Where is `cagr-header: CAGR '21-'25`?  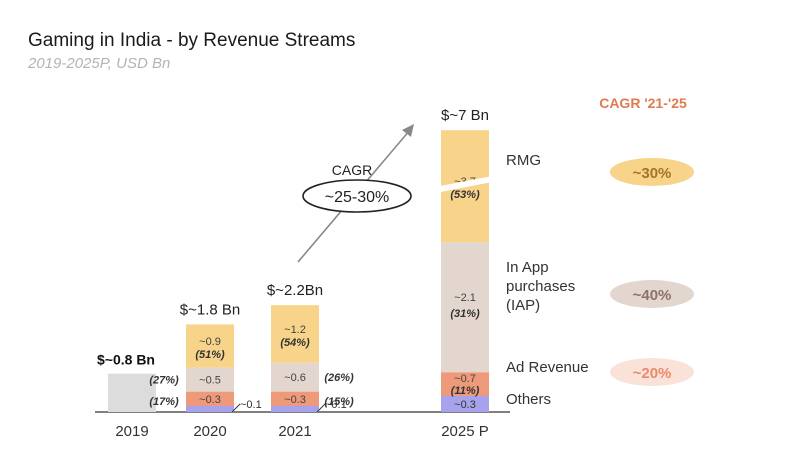 cagr-header: CAGR '21-'25 is located at coordinates (643, 103).